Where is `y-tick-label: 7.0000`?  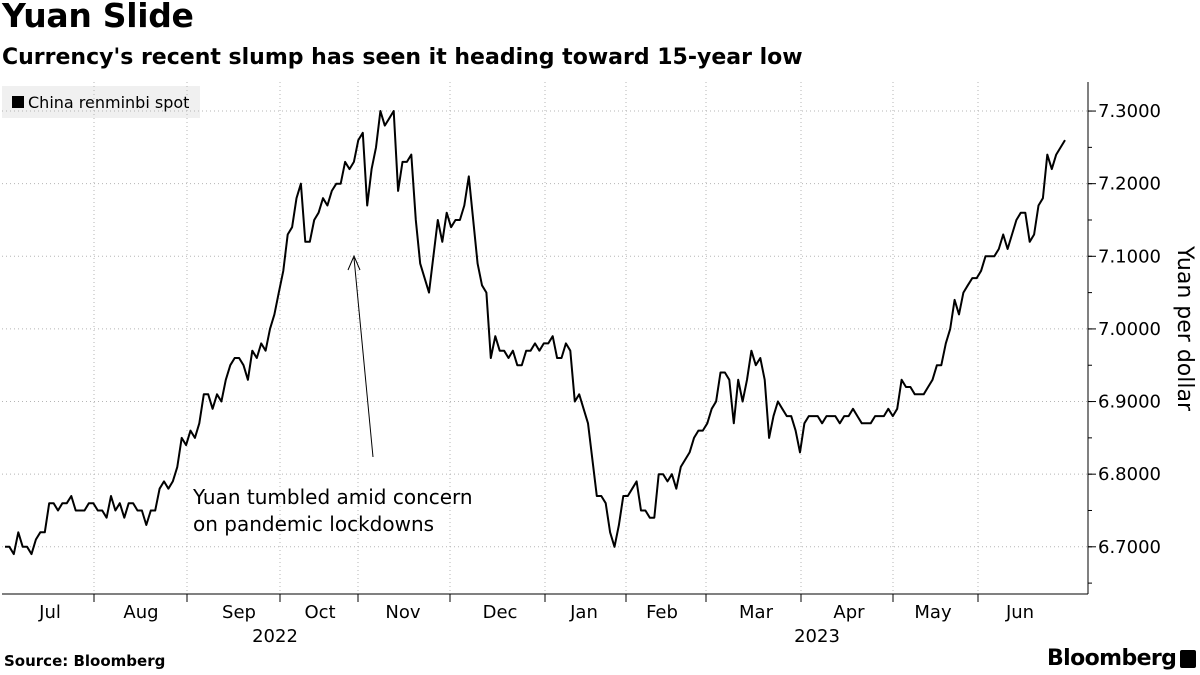 y-tick-label: 7.0000 is located at coordinates (1129, 329).